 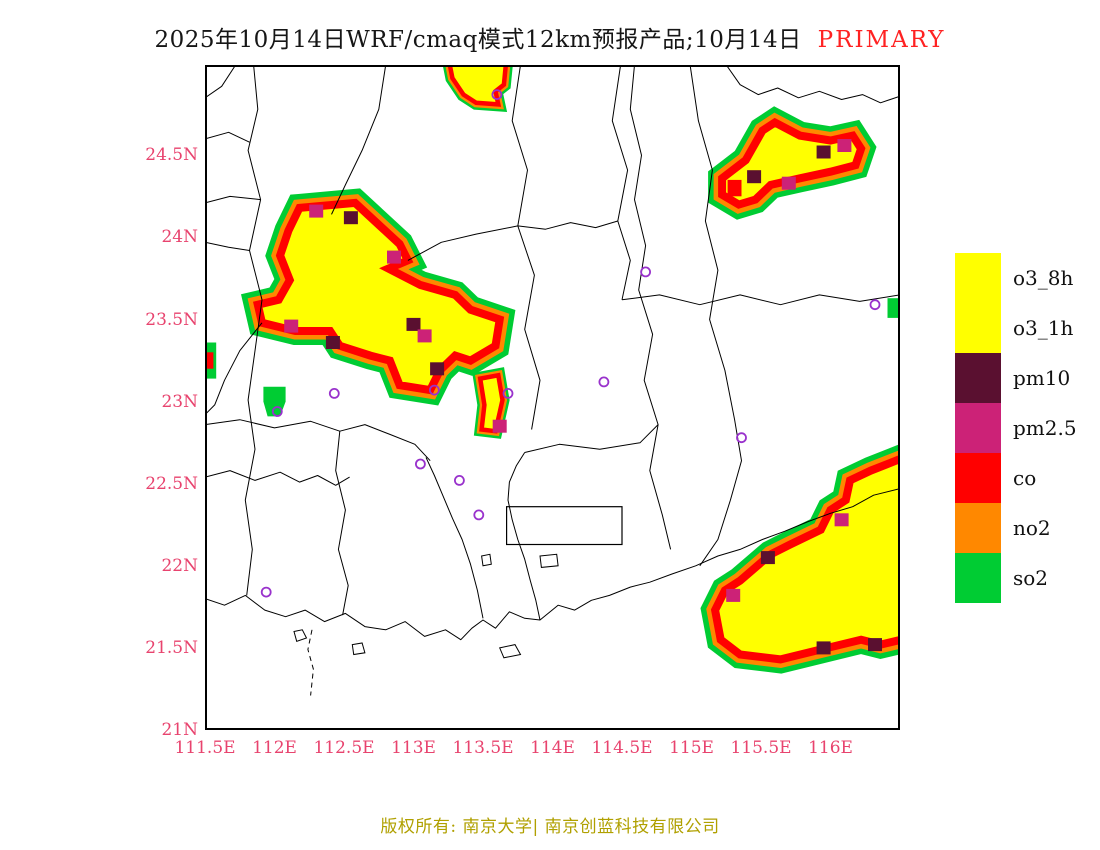 I want to click on legend-label: pm2.5, so click(x=1045, y=428).